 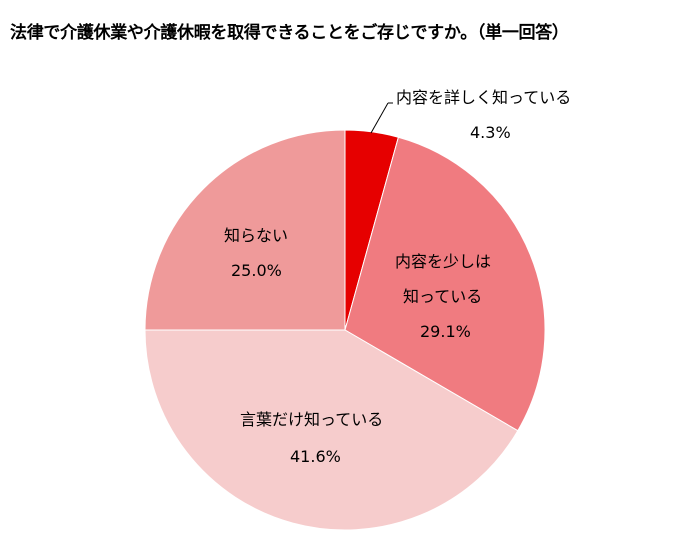 What do you see at coordinates (445, 331) in the screenshot?
I see `label-some-pct: 29.1%` at bounding box center [445, 331].